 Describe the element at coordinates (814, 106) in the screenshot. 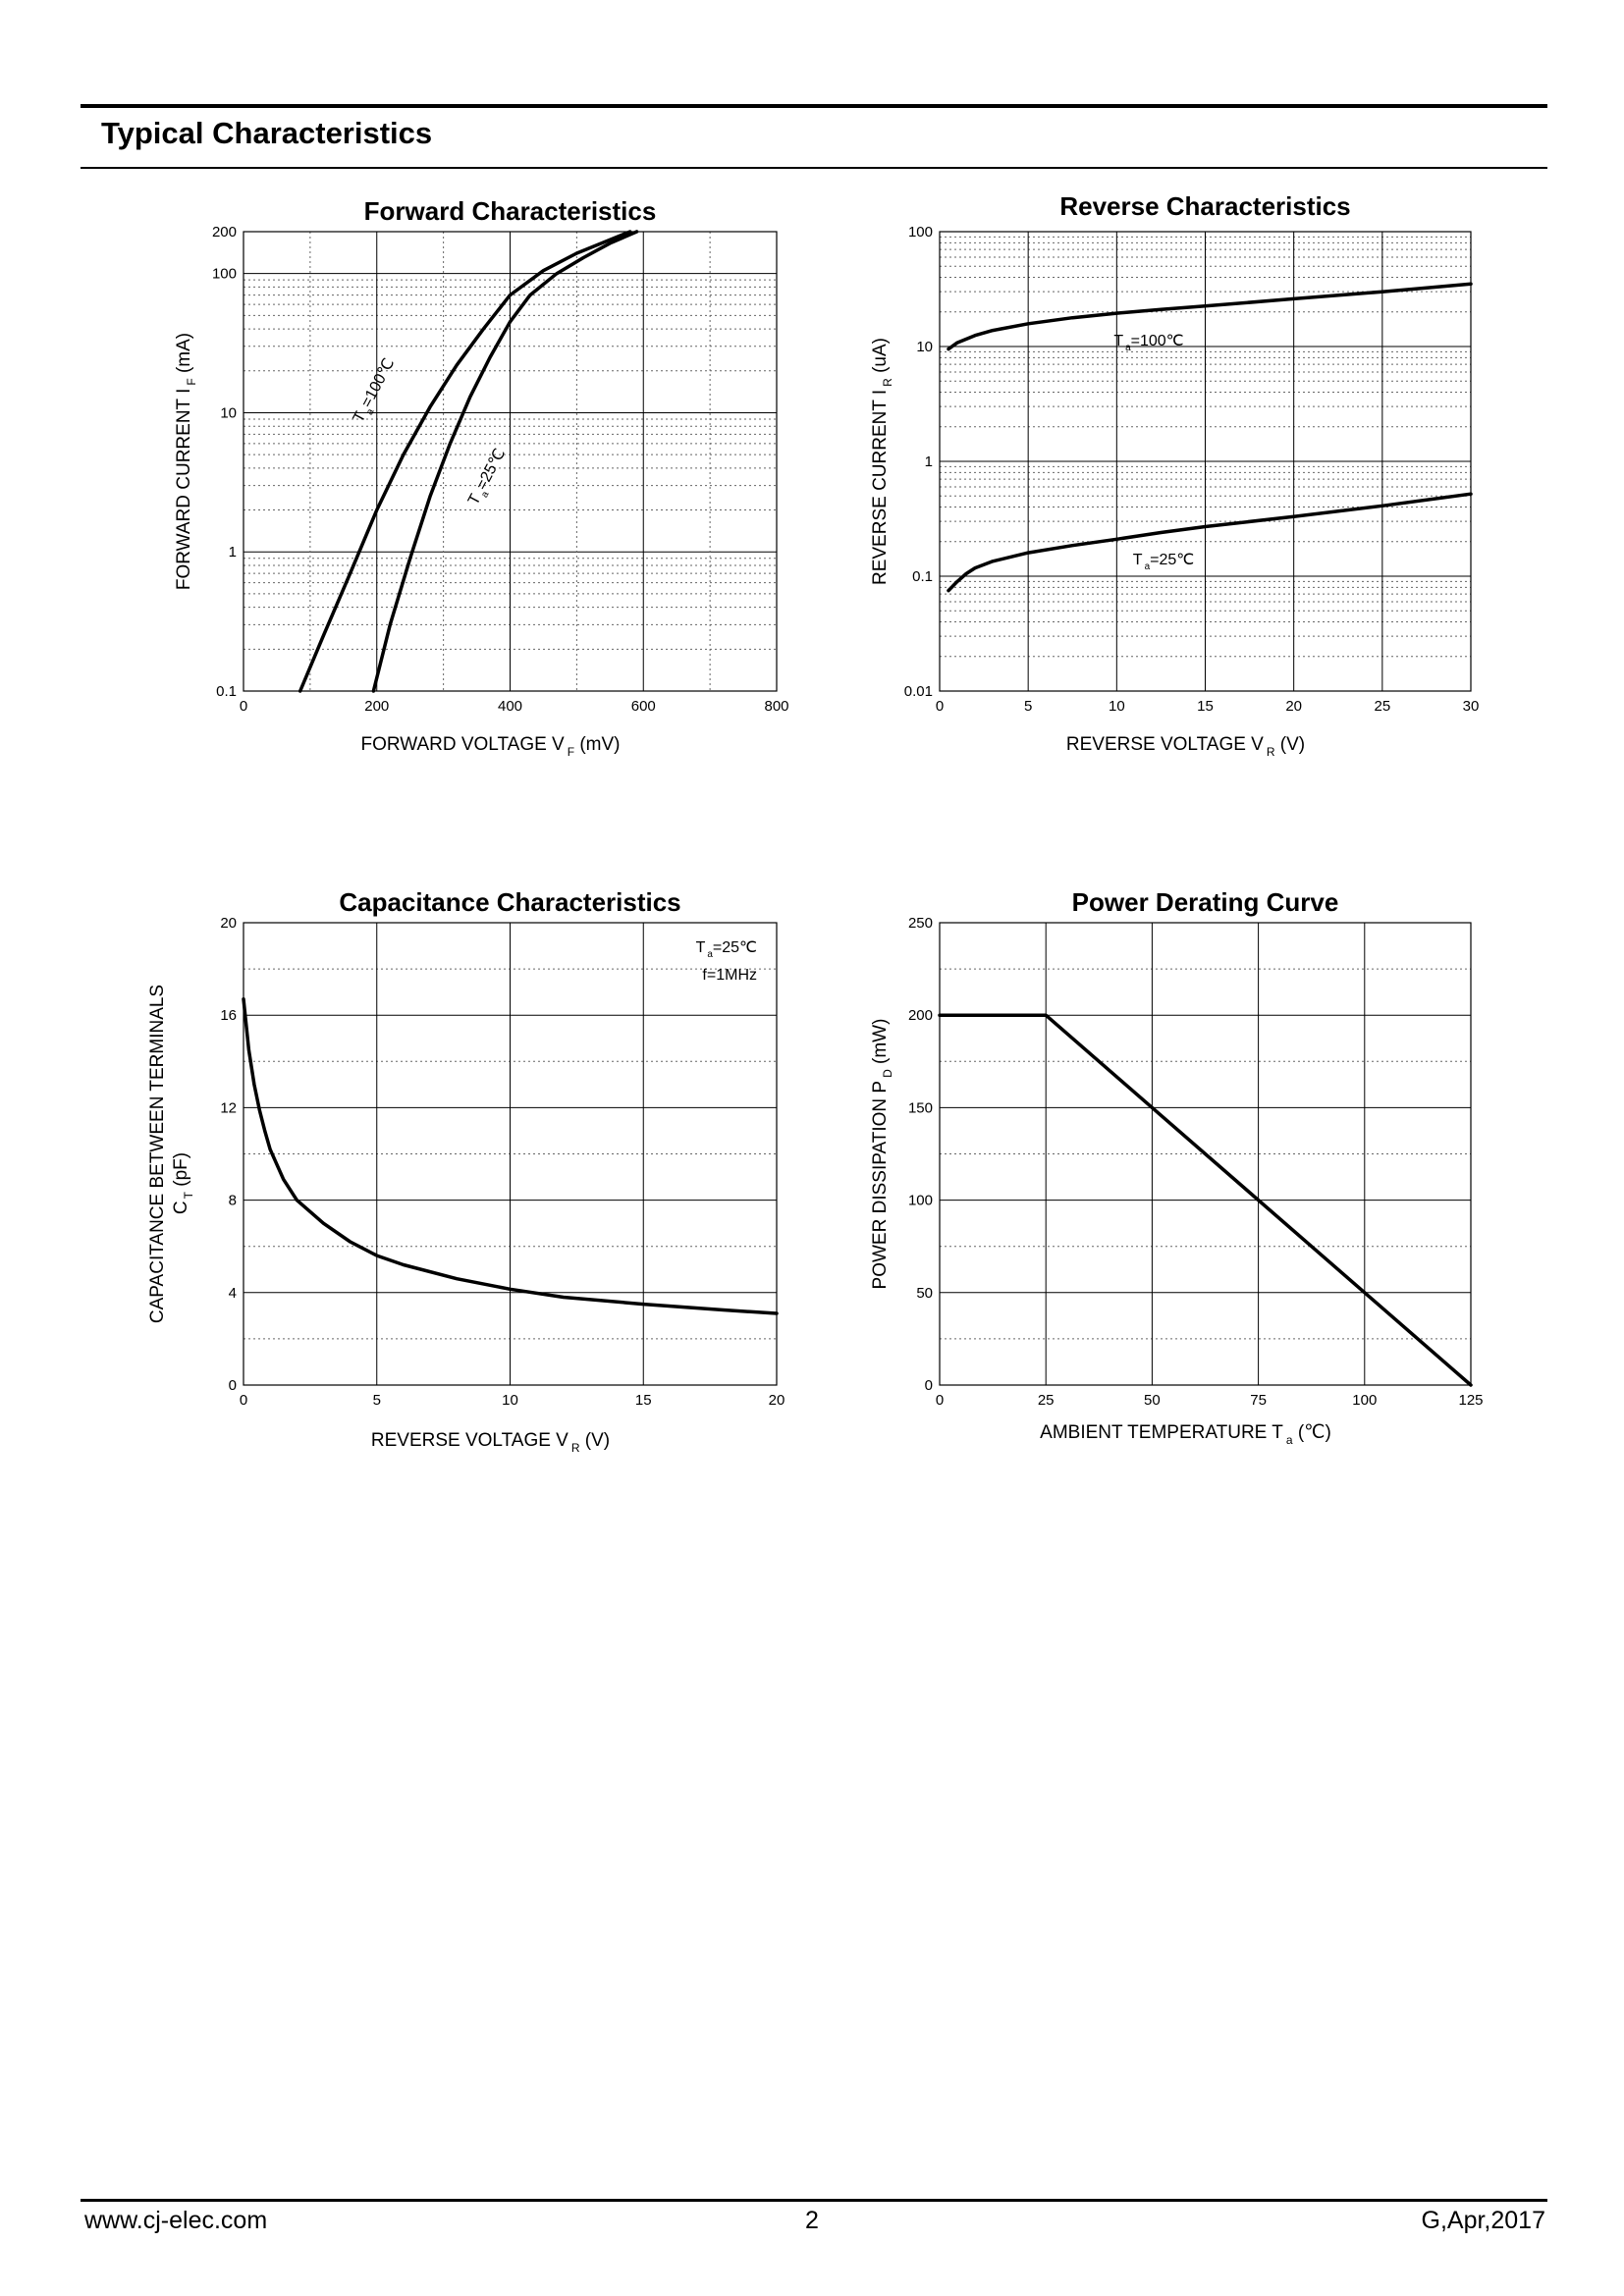

I see `top-rule` at that location.